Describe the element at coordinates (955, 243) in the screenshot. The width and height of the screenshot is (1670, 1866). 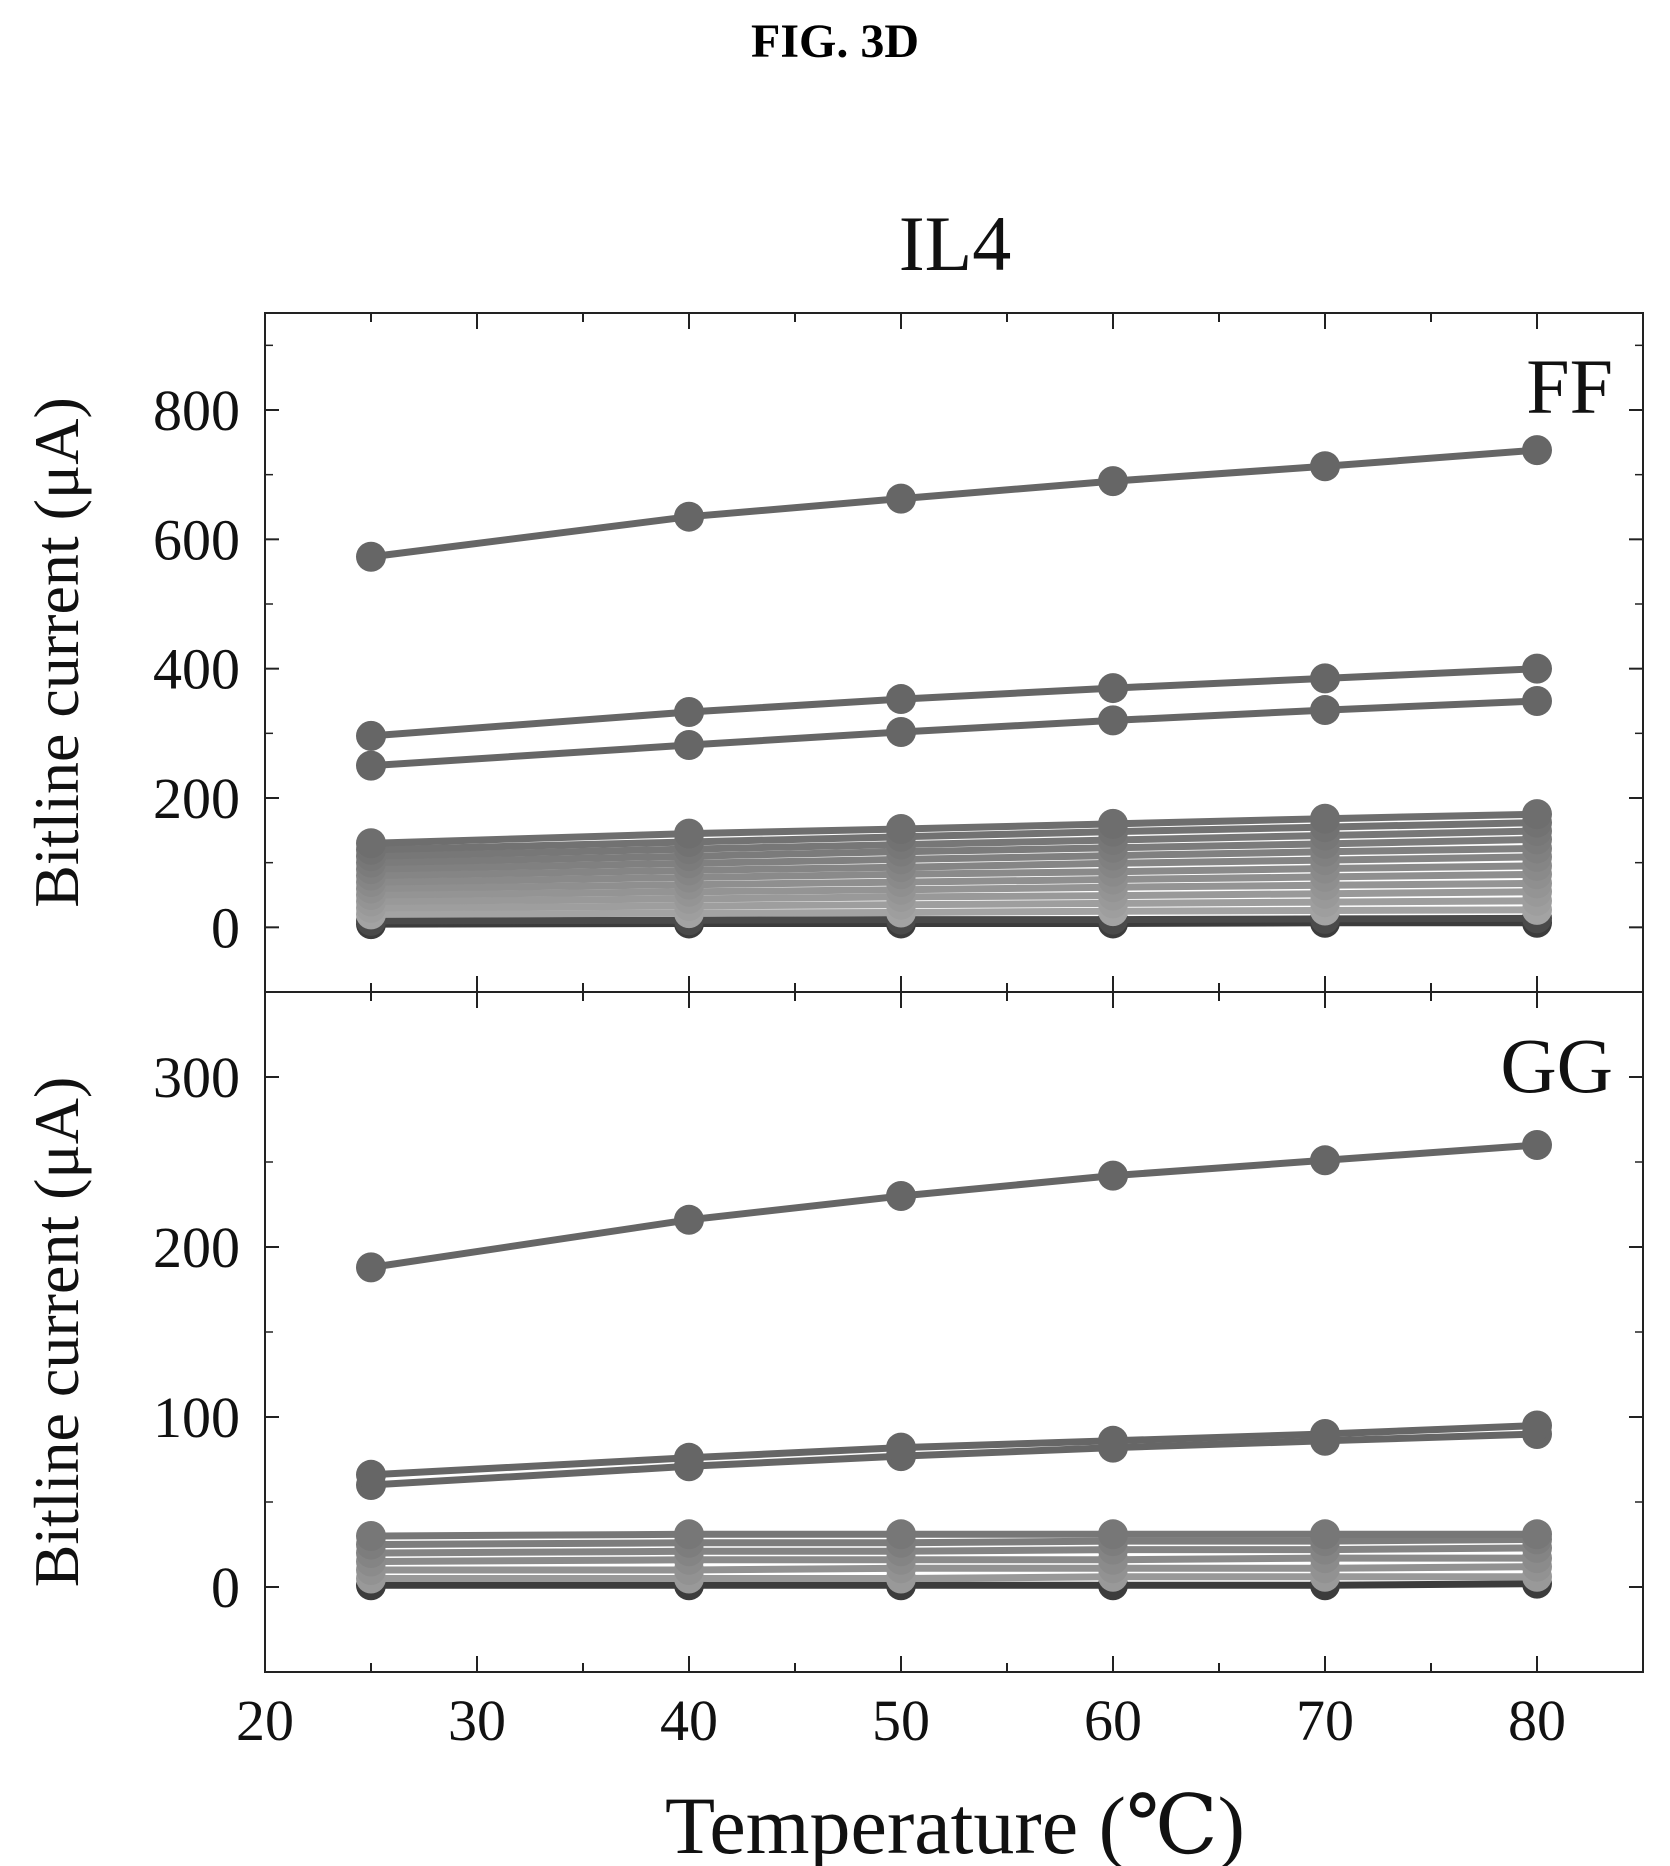
I see `chart-title: IL4` at that location.